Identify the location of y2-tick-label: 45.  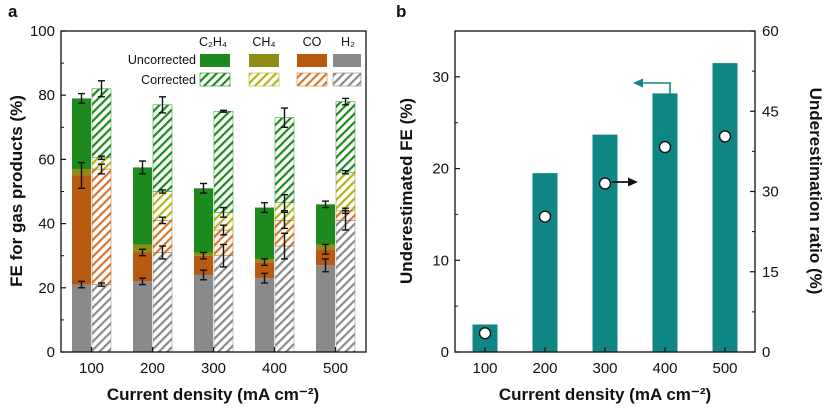
(770, 111).